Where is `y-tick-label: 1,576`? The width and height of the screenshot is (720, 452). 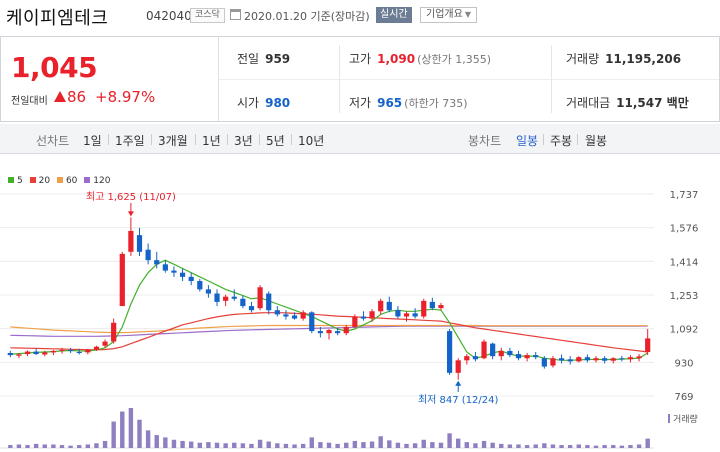 y-tick-label: 1,576 is located at coordinates (684, 229).